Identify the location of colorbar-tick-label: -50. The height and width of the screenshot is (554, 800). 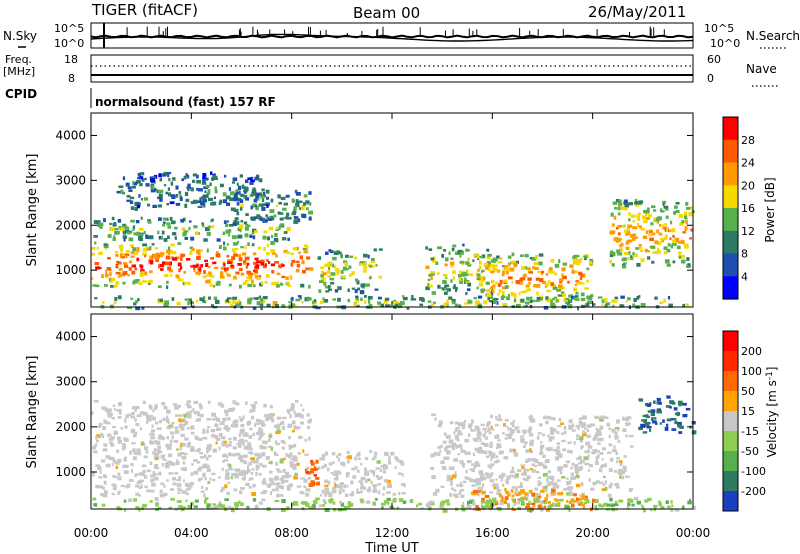
(750, 451).